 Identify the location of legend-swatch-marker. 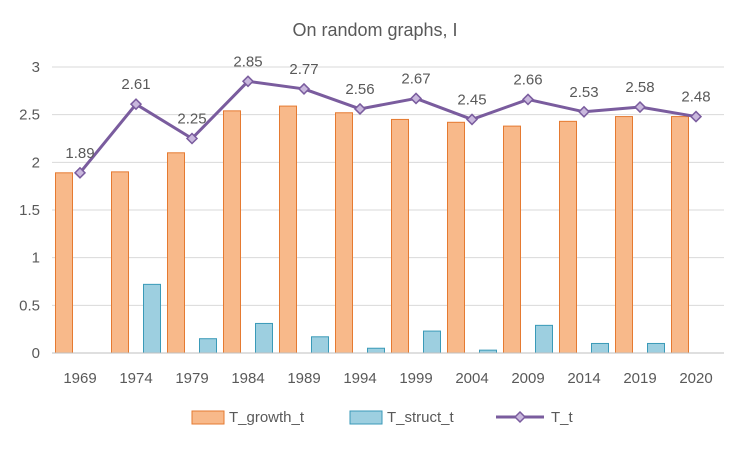
(520, 417).